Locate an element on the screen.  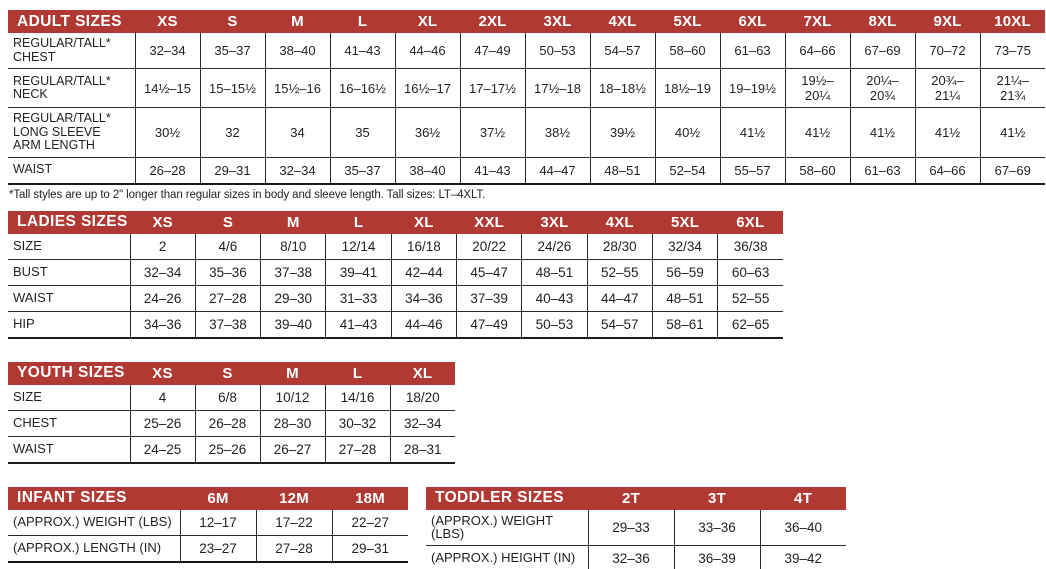
table-row: (APPROX.) WEIGHT (LBS) 29–33 33–36 36–40 is located at coordinates (636, 527).